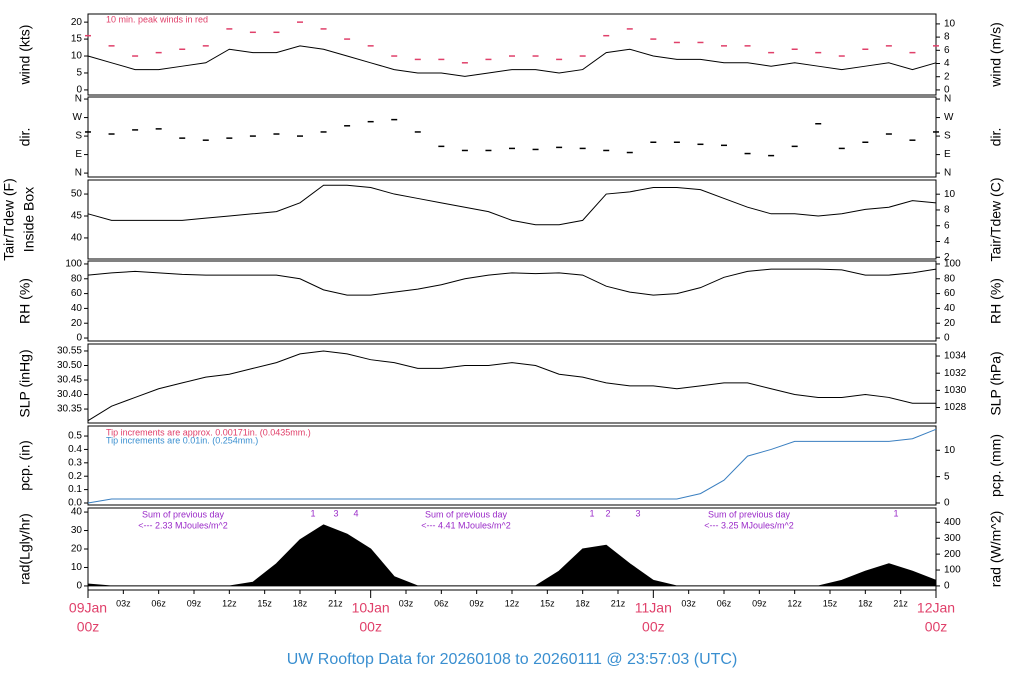 The width and height of the screenshot is (1024, 700). Describe the element at coordinates (77, 39) in the screenshot. I see `y-tick-label: 15` at that location.